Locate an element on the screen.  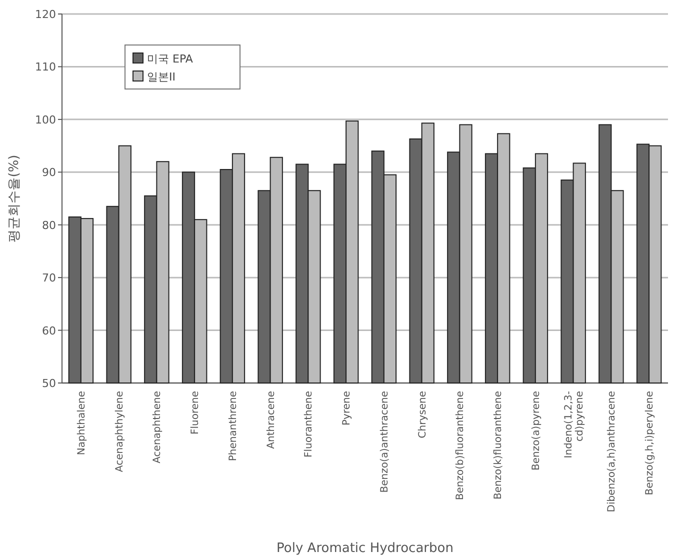
x-tick-label: Pyrene is located at coordinates (347, 408).